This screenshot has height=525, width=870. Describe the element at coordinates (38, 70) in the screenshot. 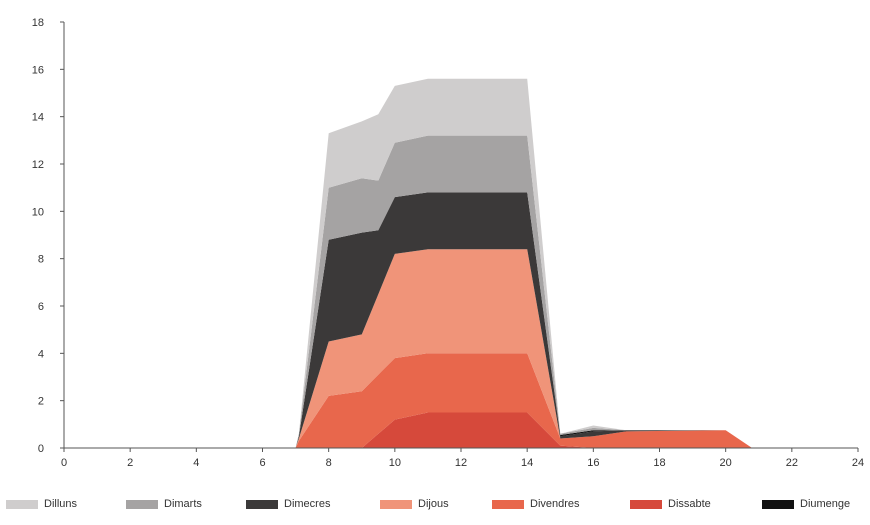

I see `y-tick-label: 16` at that location.